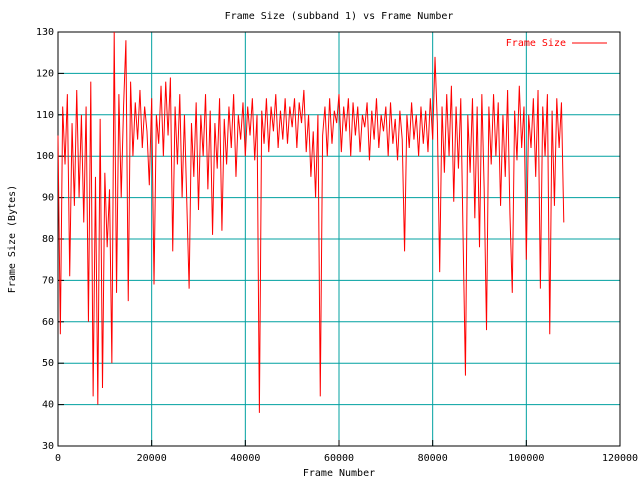 The image size is (640, 480). What do you see at coordinates (48, 446) in the screenshot?
I see `y-tick-label: 30` at bounding box center [48, 446].